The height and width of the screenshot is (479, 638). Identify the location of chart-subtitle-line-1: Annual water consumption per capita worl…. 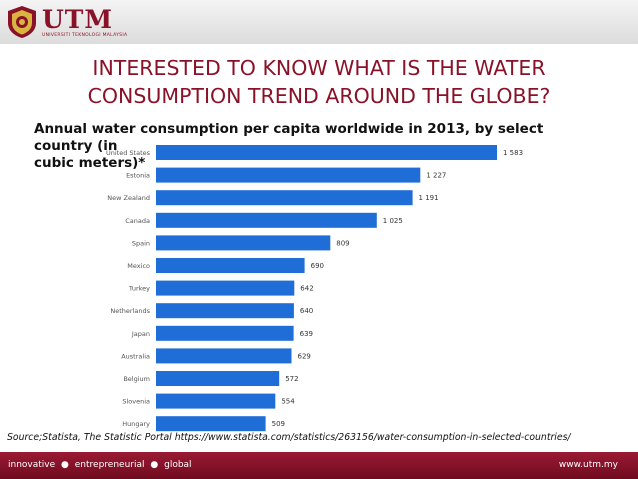
(289, 137).